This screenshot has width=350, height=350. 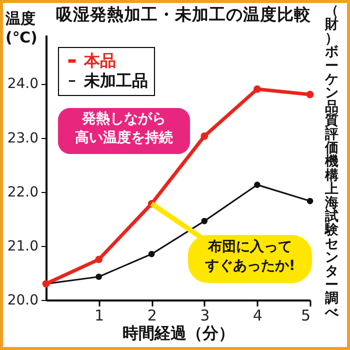 What do you see at coordinates (184, 14) in the screenshot?
I see `chart-title: 吸湿発熱加工・未加工の温度比較` at bounding box center [184, 14].